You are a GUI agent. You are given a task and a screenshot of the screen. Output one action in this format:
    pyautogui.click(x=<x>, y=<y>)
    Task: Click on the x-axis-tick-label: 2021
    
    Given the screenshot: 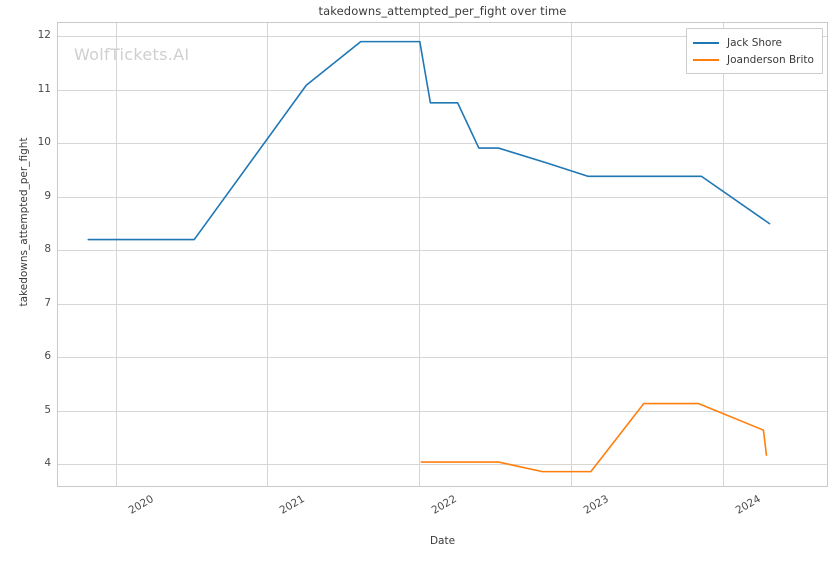 What is the action you would take?
    pyautogui.click(x=293, y=505)
    